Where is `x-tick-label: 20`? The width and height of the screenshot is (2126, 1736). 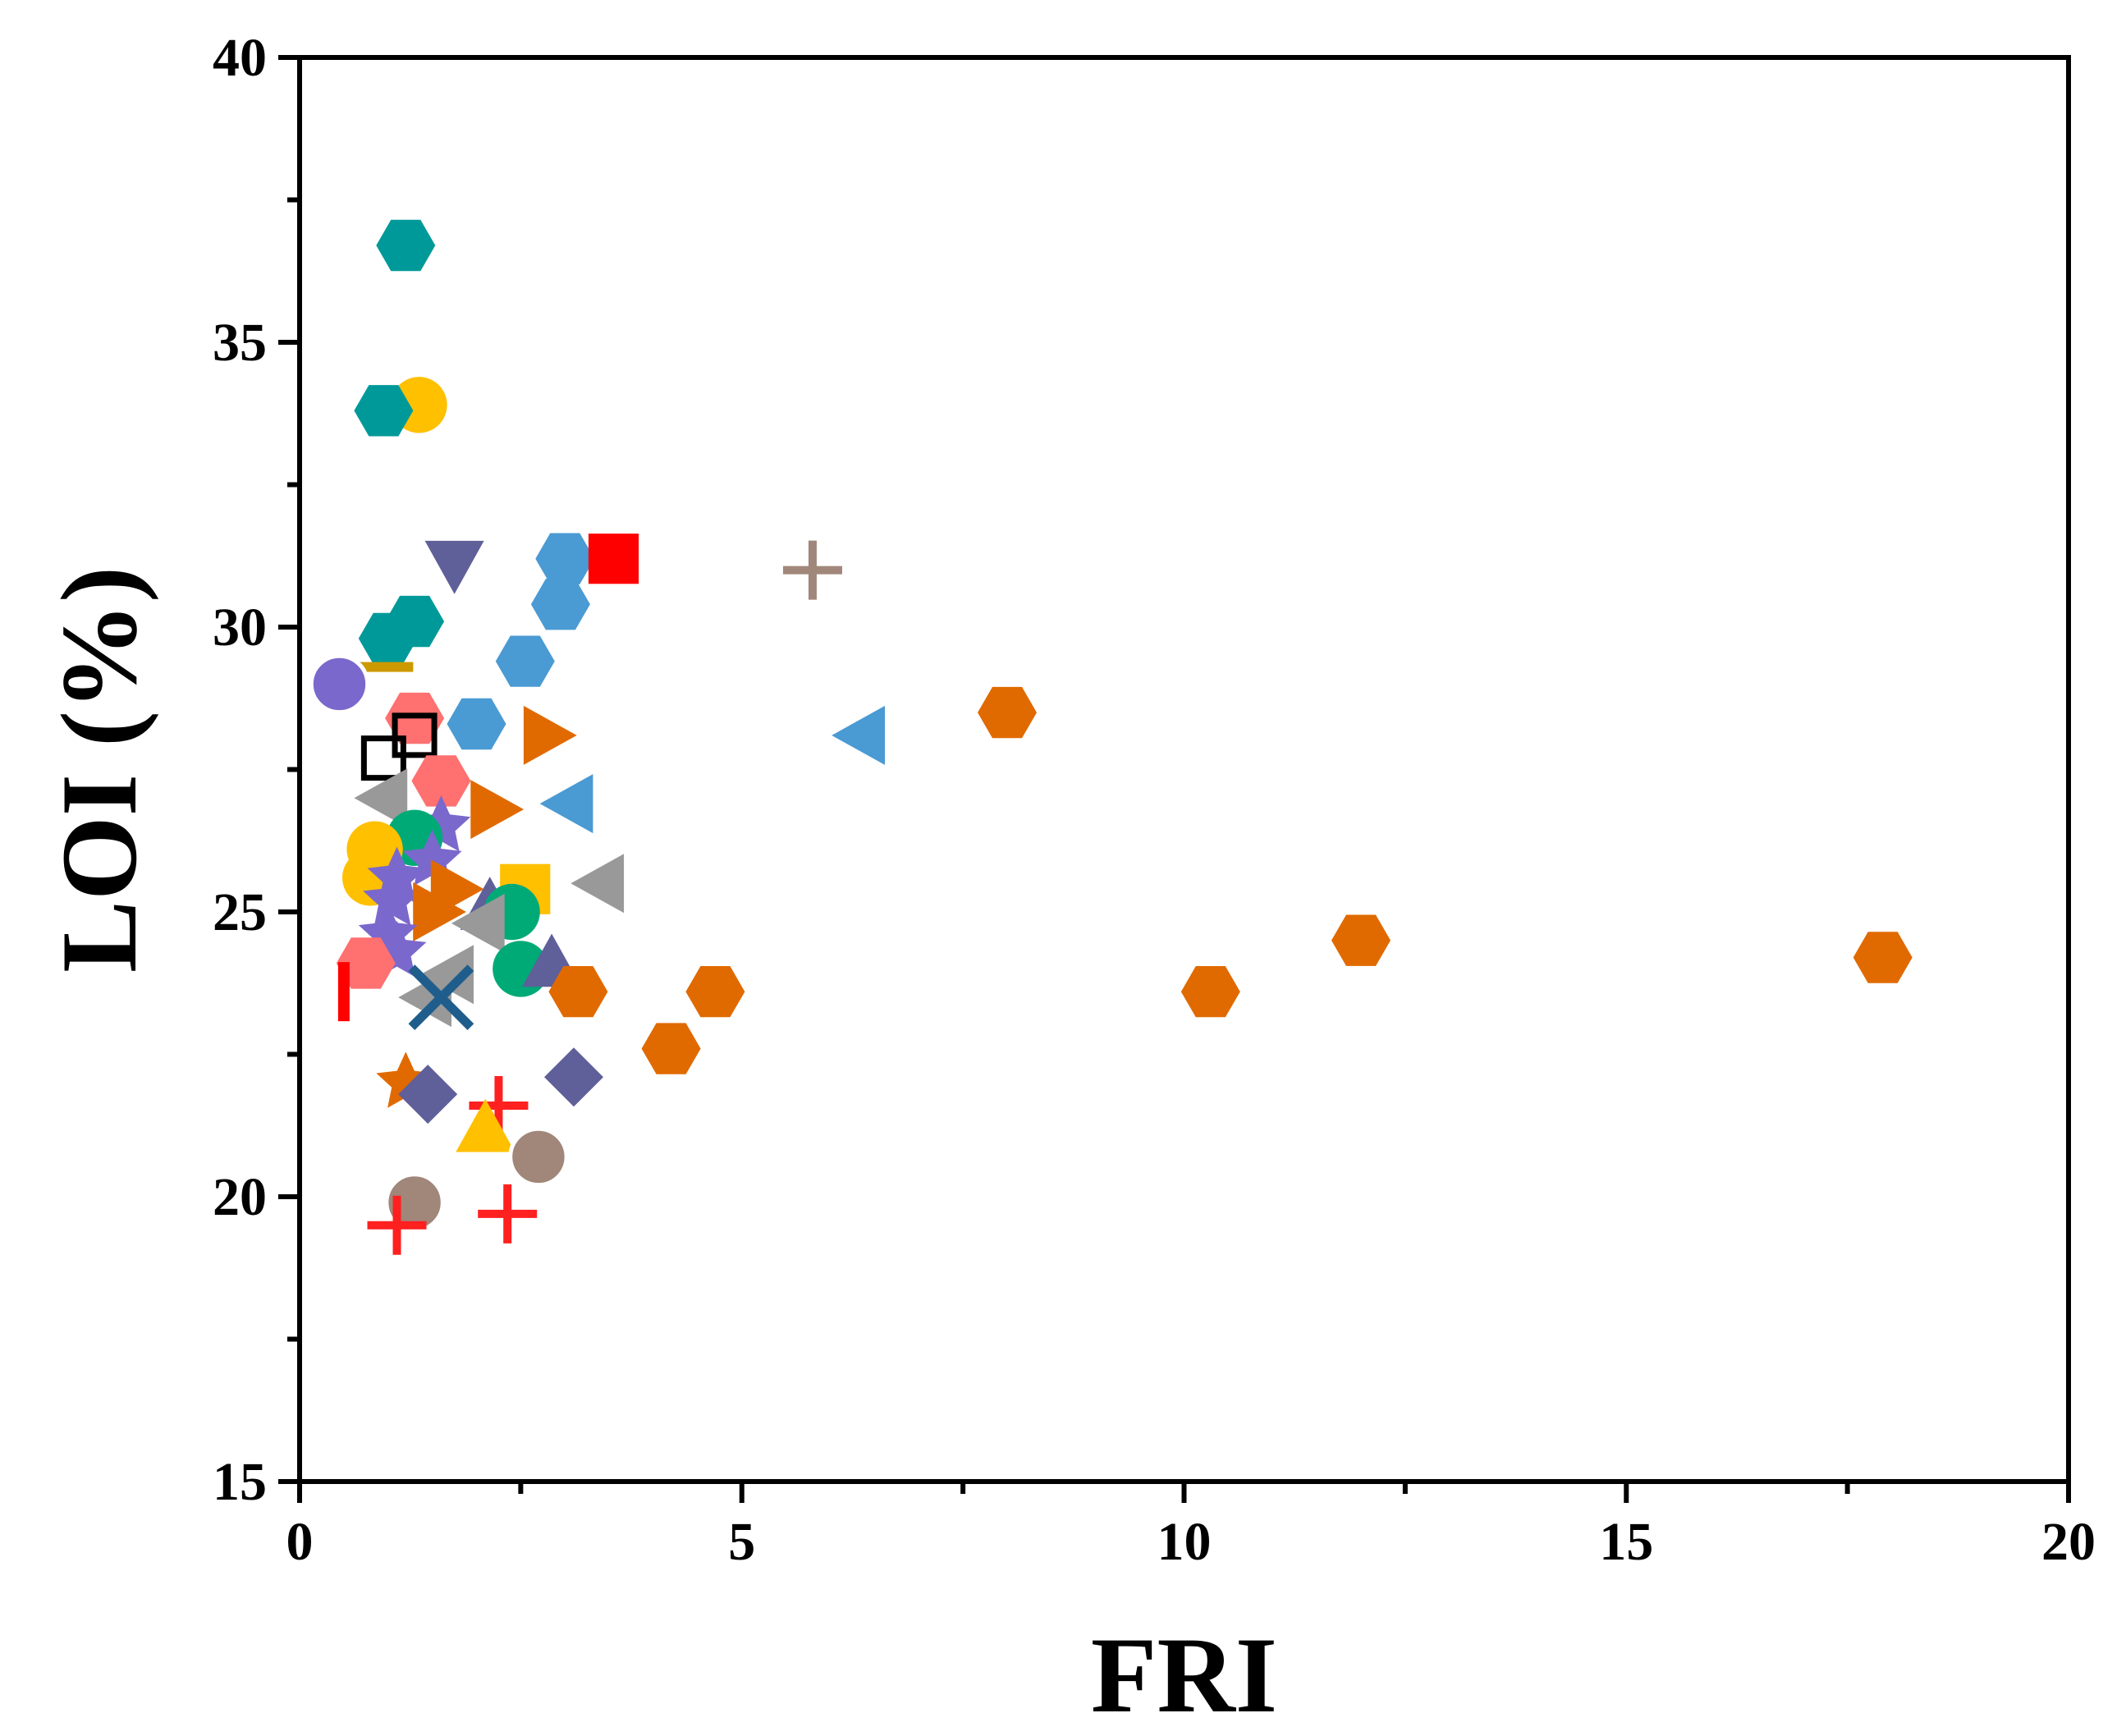
x-tick-label: 20 is located at coordinates (2068, 1542).